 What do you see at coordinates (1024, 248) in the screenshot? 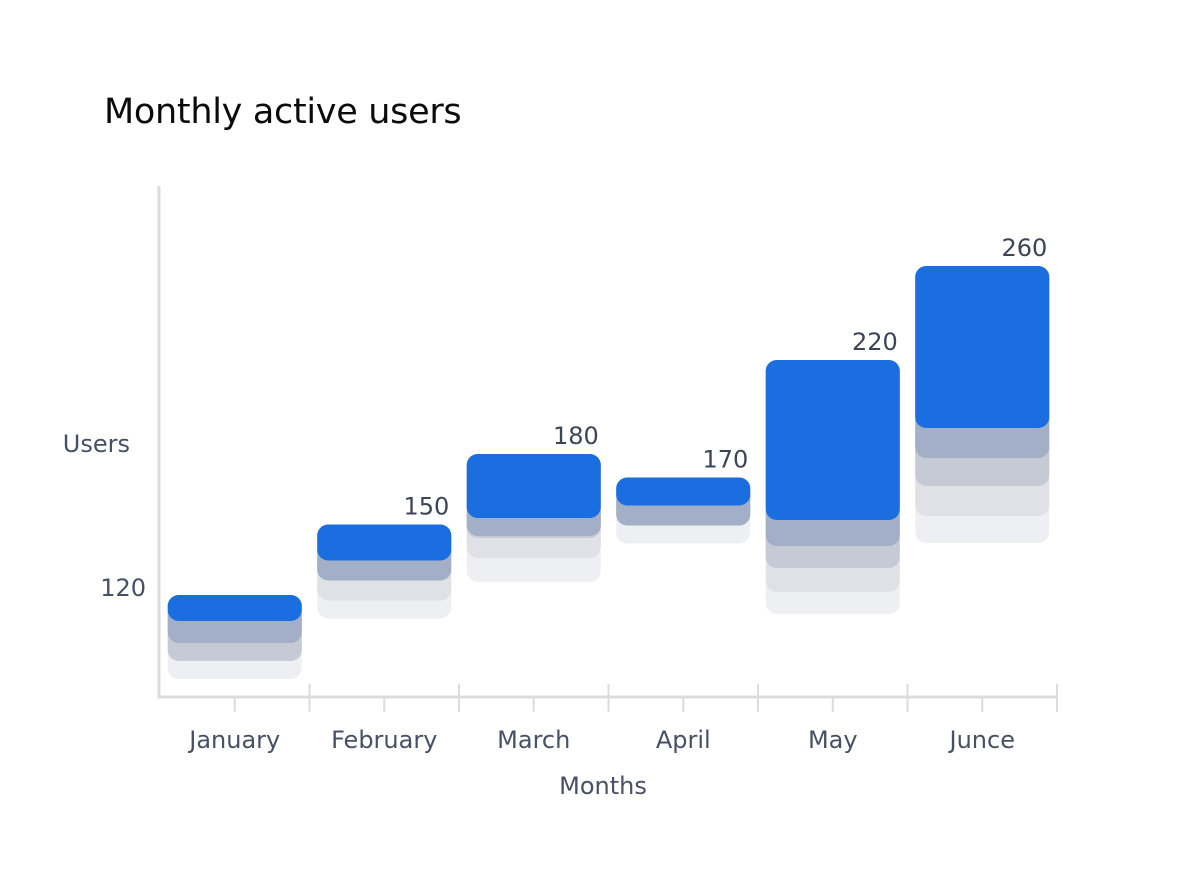
I see `data-label: 260` at bounding box center [1024, 248].